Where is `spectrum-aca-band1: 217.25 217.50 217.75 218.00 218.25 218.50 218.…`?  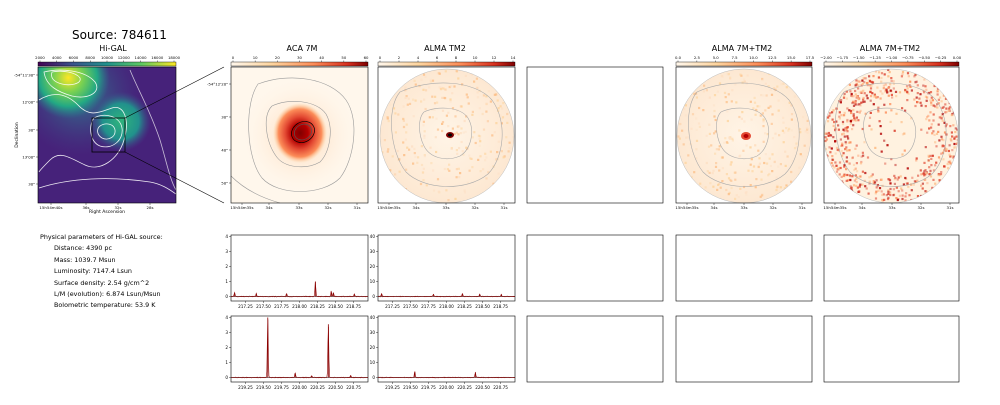
spectrum-aca-band1: 217.25 217.50 217.75 218.00 218.25 218.50 218.… is located at coordinates (297, 271).